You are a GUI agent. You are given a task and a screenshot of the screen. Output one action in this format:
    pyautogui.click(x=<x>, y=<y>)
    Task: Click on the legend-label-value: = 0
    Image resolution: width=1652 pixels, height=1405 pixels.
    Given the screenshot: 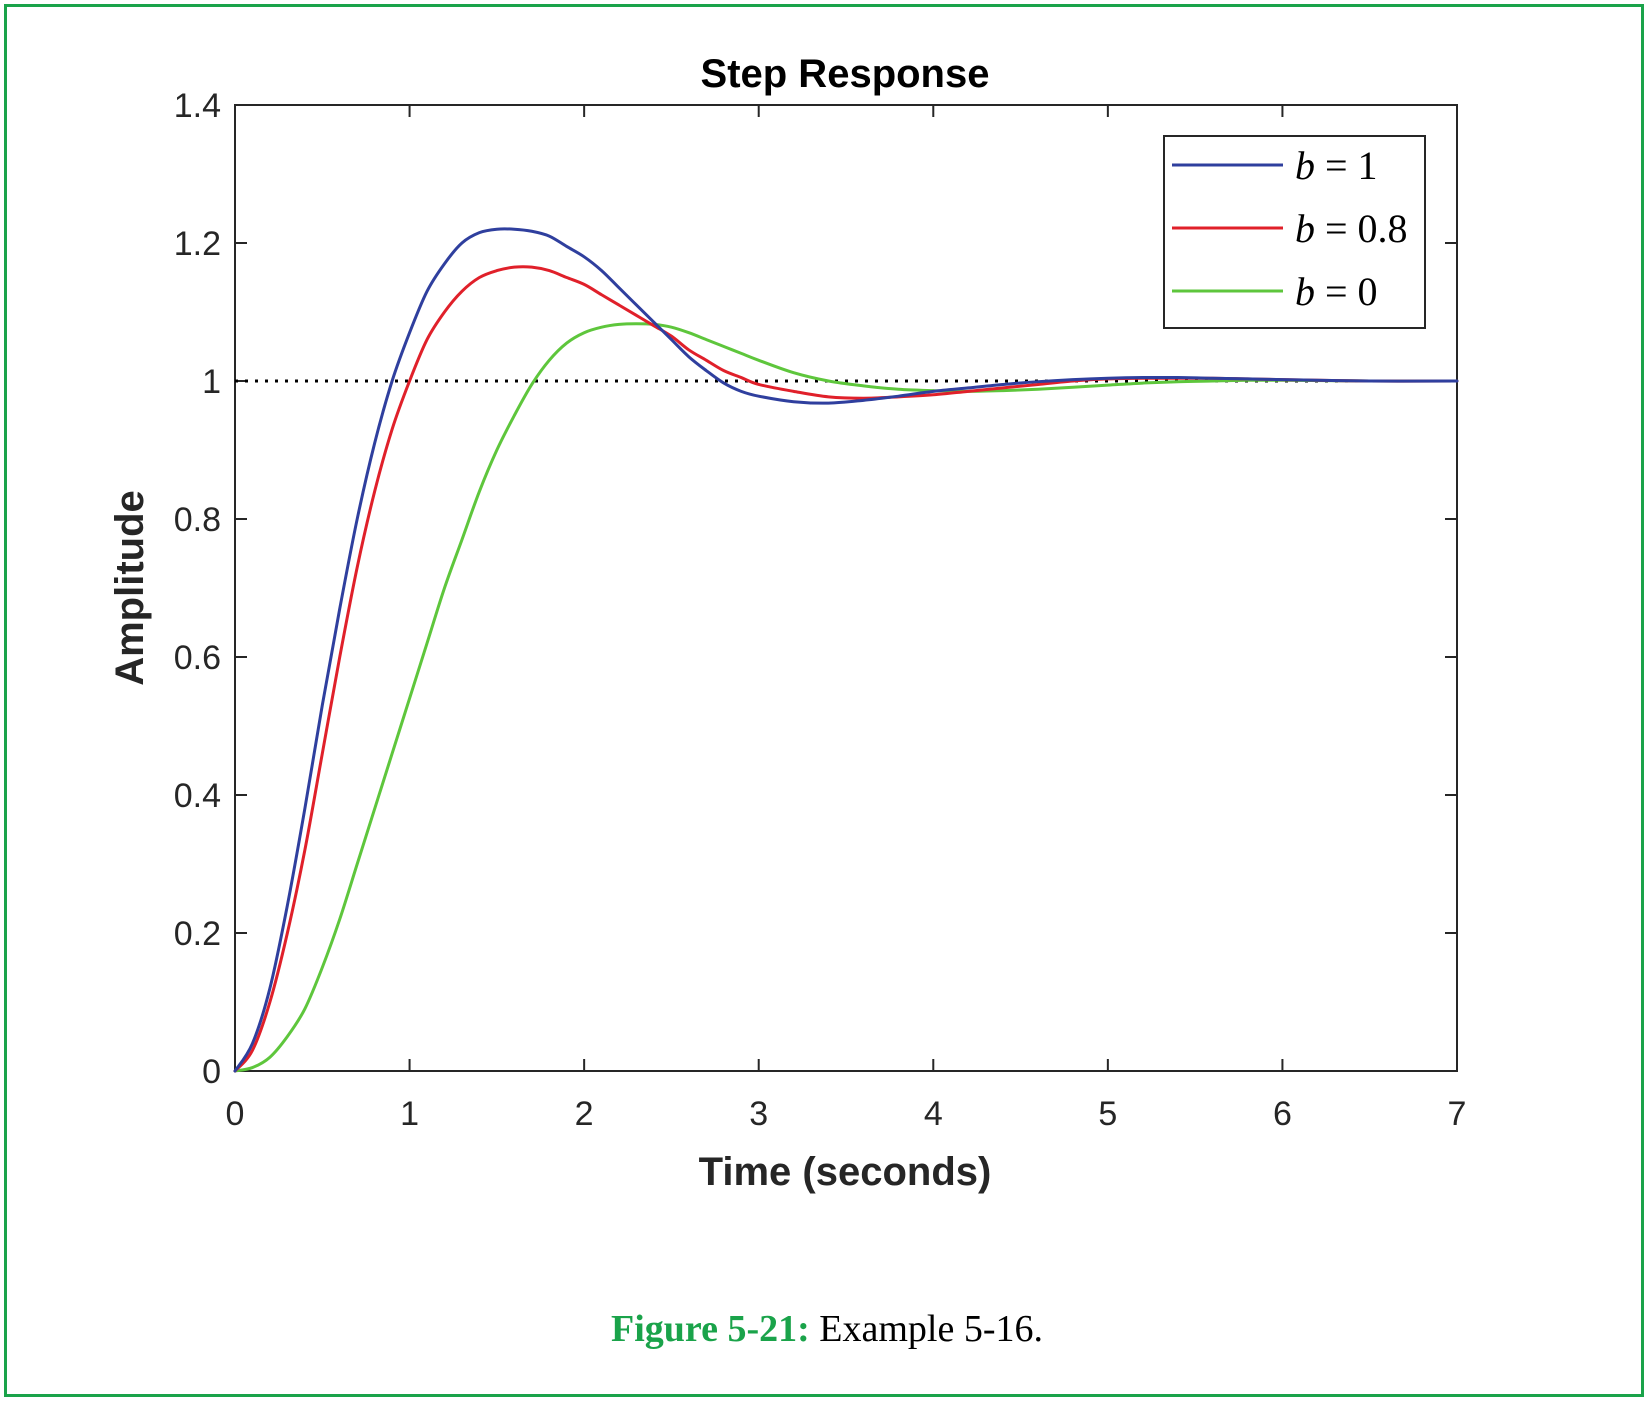 What is the action you would take?
    pyautogui.click(x=1346, y=291)
    